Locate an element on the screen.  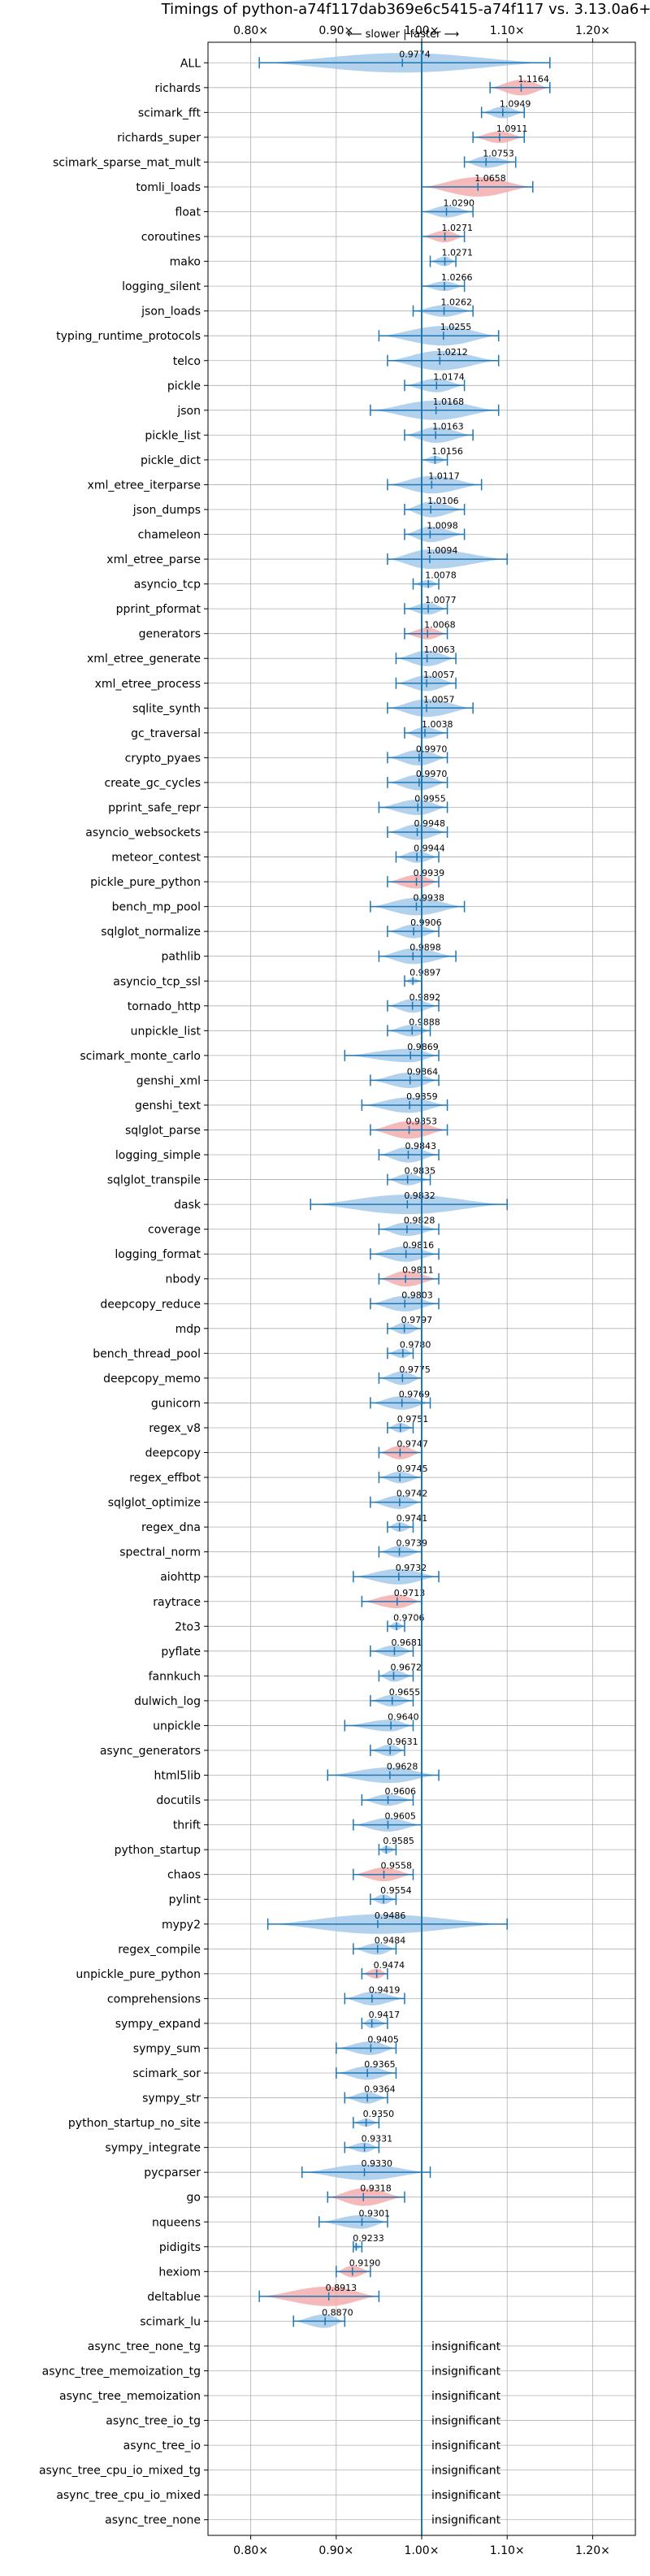
value-label: 0.9330 is located at coordinates (377, 2163).